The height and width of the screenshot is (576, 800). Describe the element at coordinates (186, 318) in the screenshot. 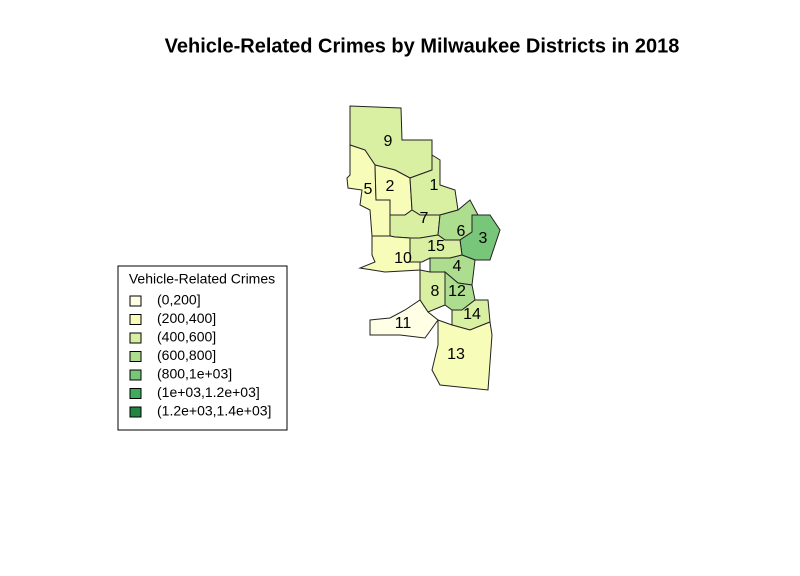

I see `legend-label: (200,400]` at that location.